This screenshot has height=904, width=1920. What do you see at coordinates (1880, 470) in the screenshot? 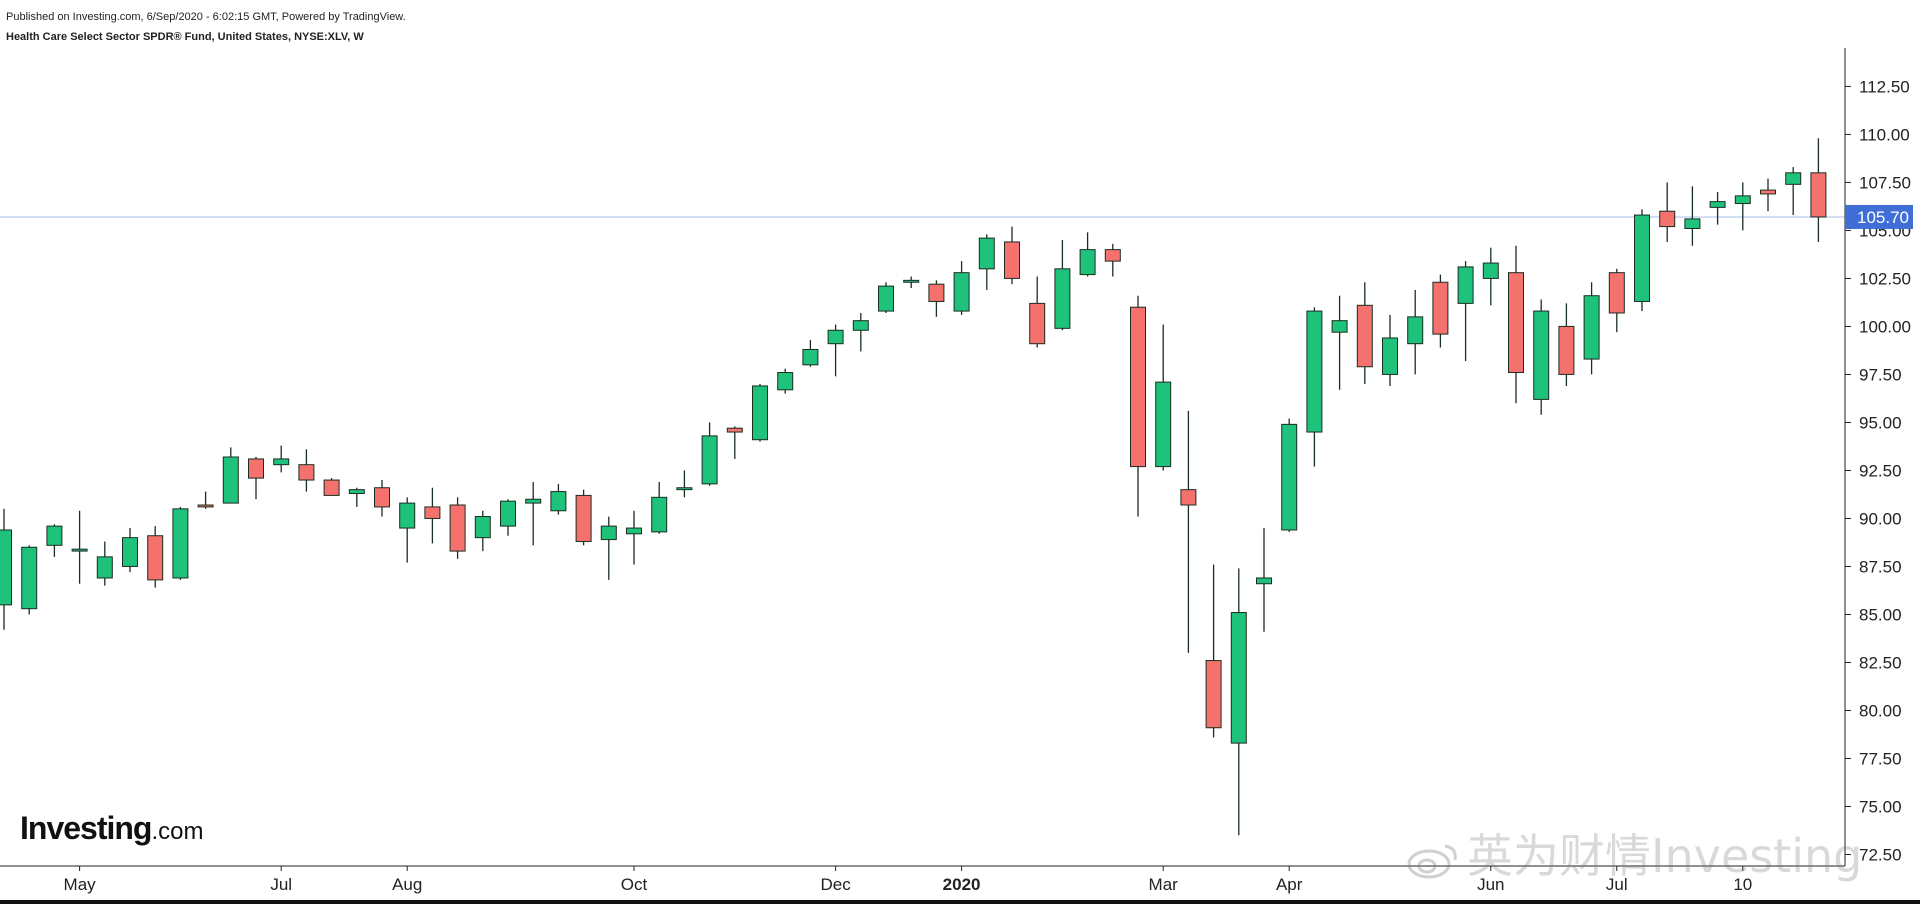
I see `y-tick-label: 92.50` at bounding box center [1880, 470].